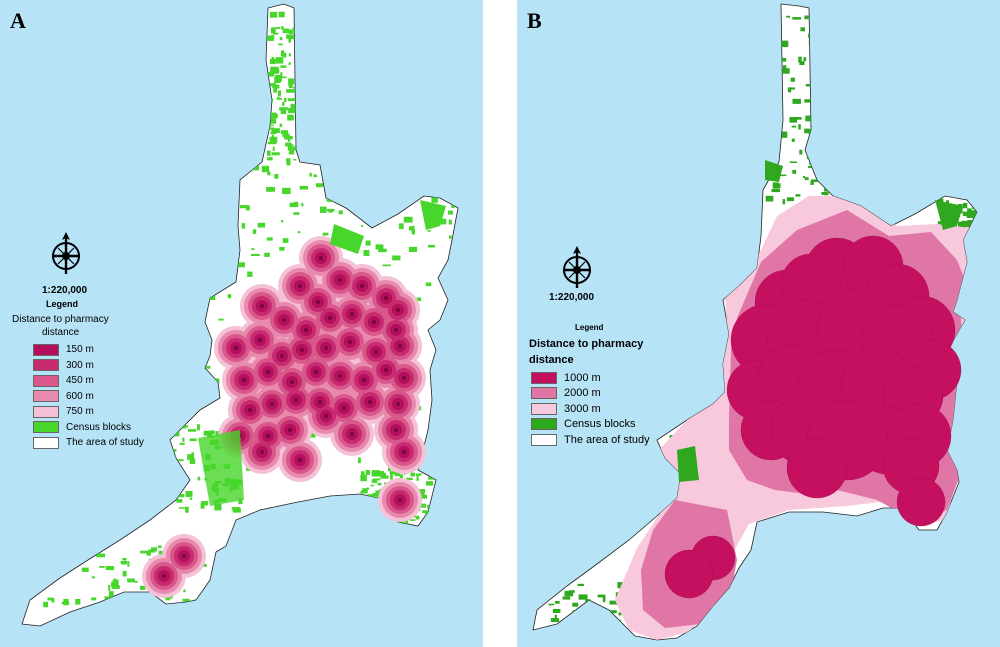 This screenshot has width=1000, height=647. I want to click on scale-label-a: 1:220,000, so click(65, 290).